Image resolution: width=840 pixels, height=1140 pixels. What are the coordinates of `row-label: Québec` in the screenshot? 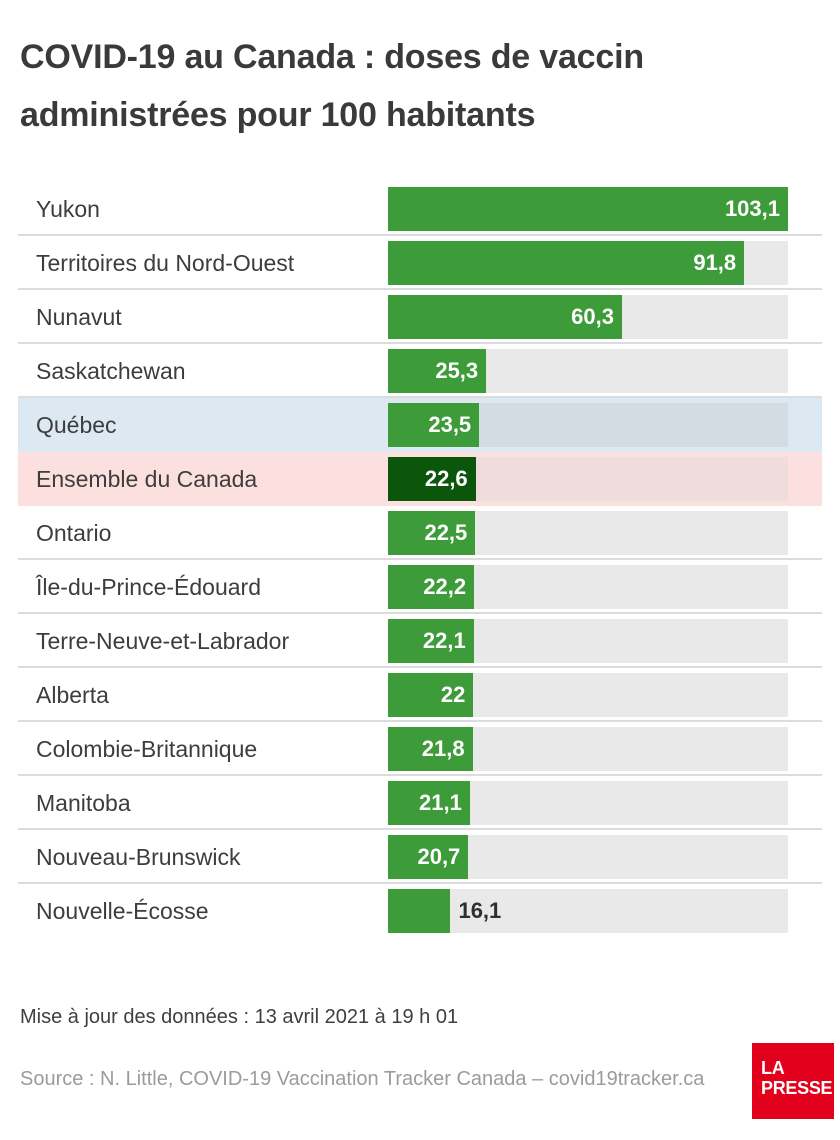 It's located at (76, 425).